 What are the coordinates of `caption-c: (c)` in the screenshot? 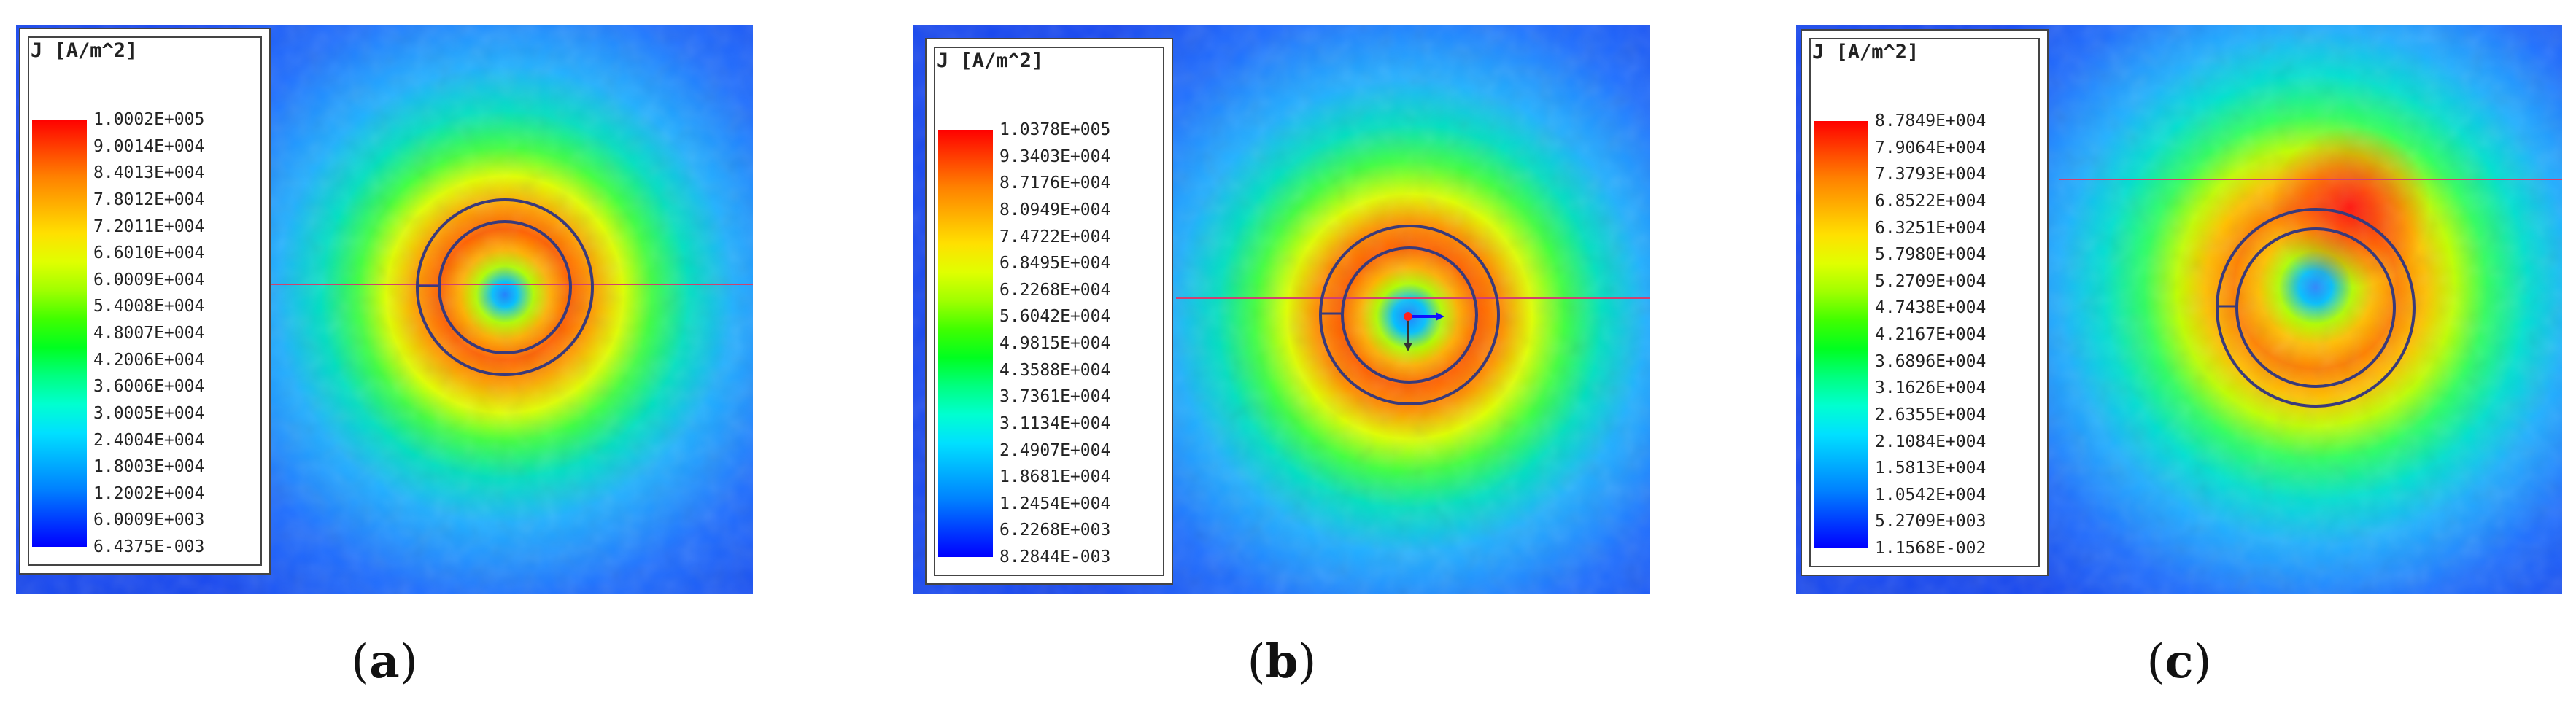 It's located at (2179, 661).